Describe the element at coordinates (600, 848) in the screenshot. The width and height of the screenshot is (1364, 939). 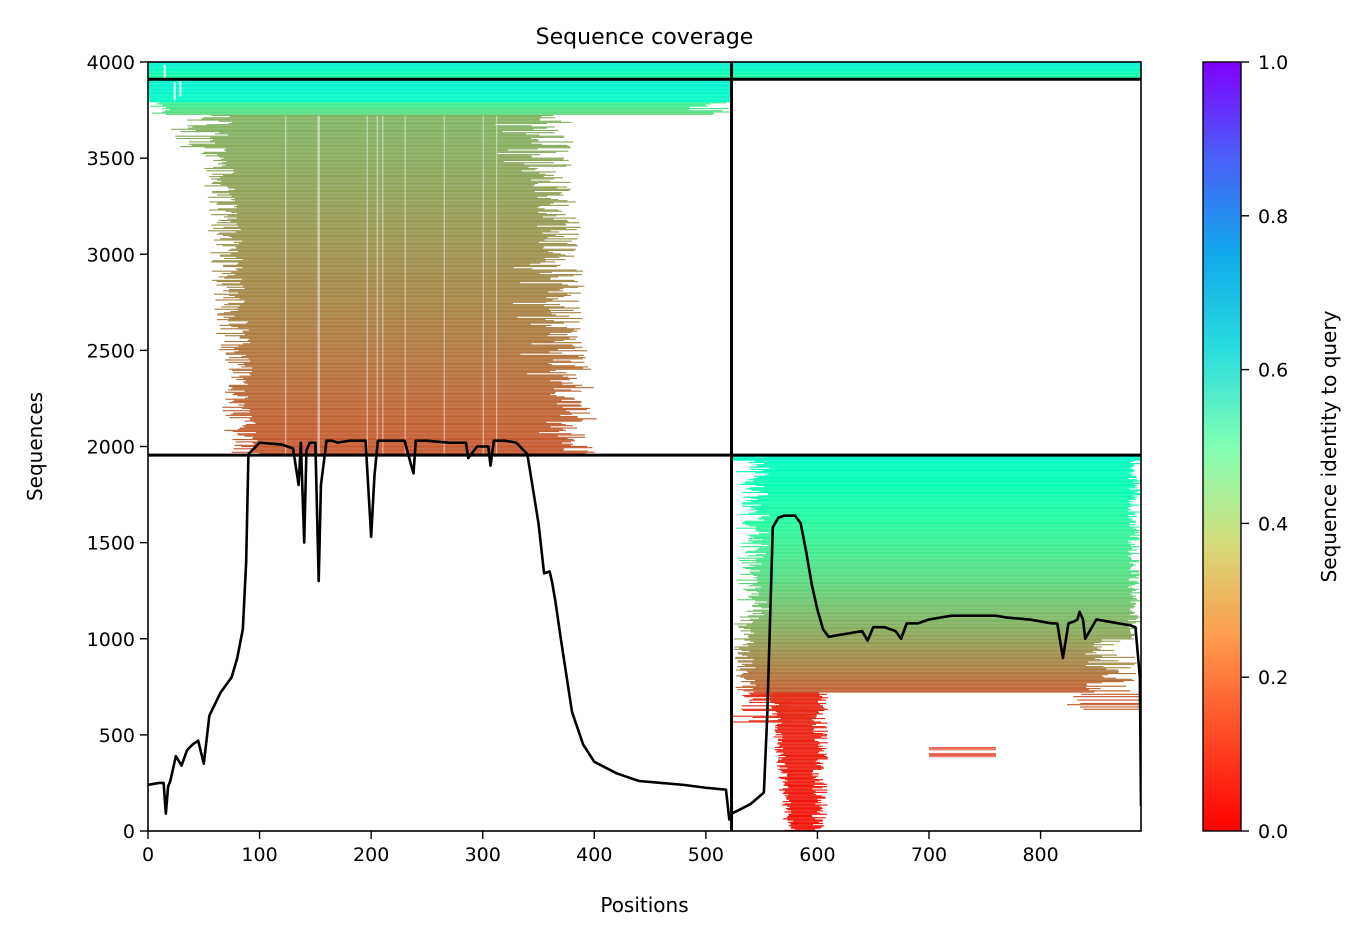
I see `x-axis-ticks: 0 100 200 300 400 500 600 700 800` at that location.